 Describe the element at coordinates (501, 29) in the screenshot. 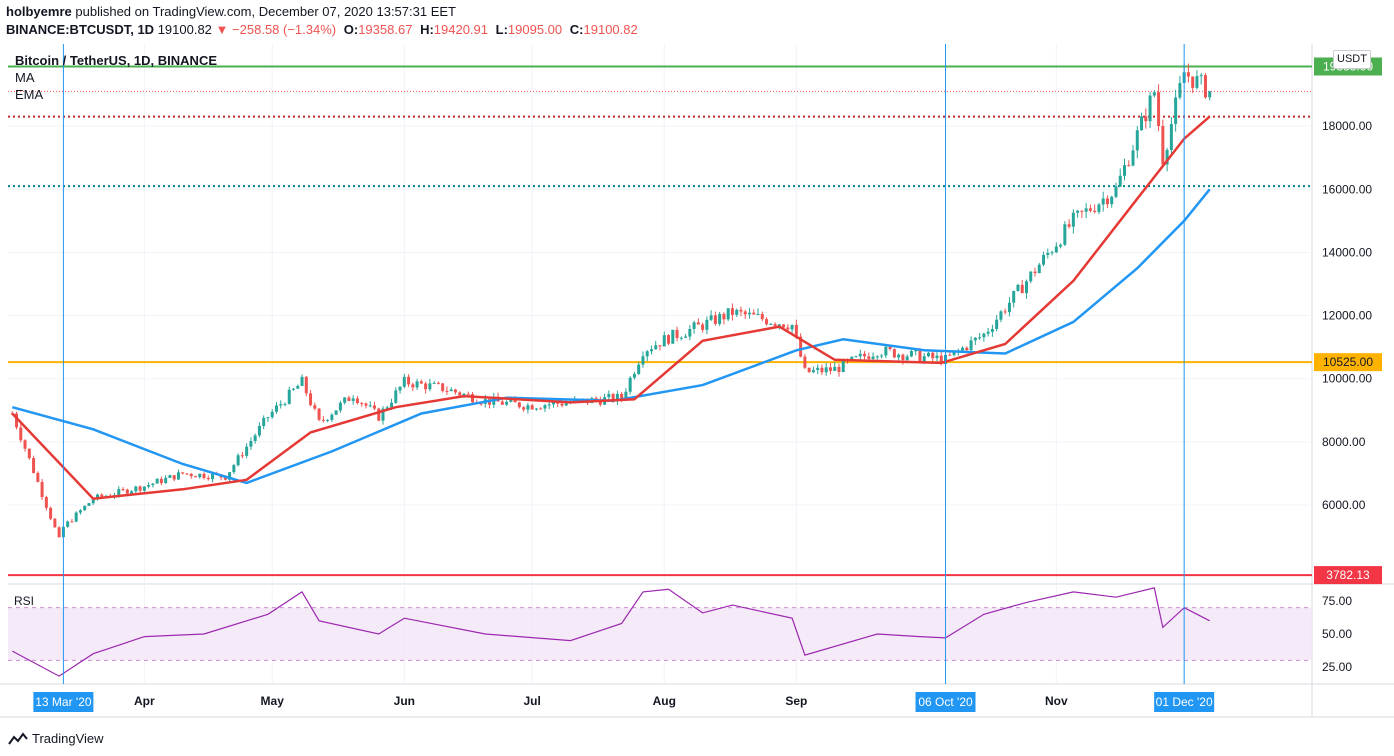

I see `low-label: L:` at that location.